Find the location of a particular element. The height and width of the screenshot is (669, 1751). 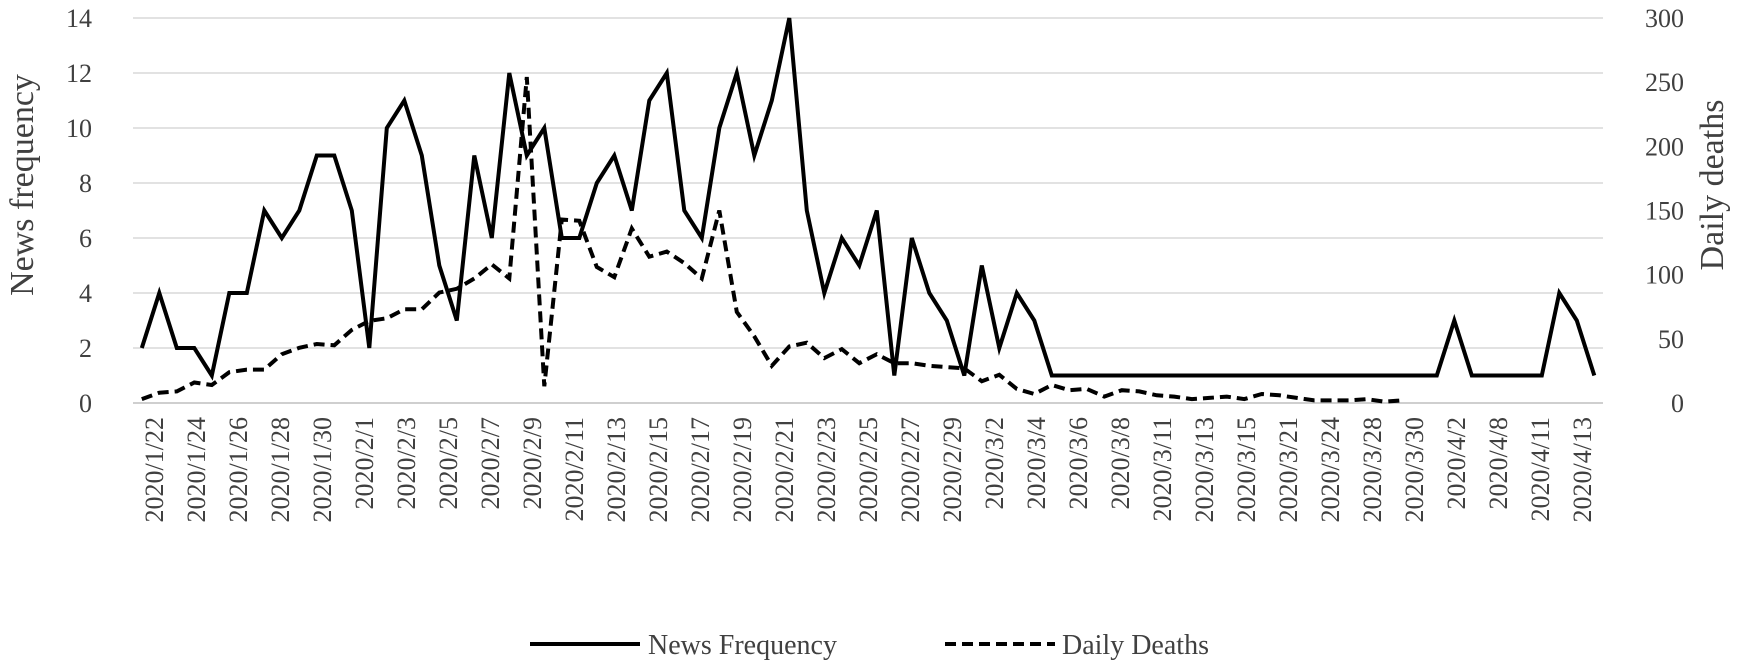

x-tick-label: 2020/1/30 is located at coordinates (322, 469).